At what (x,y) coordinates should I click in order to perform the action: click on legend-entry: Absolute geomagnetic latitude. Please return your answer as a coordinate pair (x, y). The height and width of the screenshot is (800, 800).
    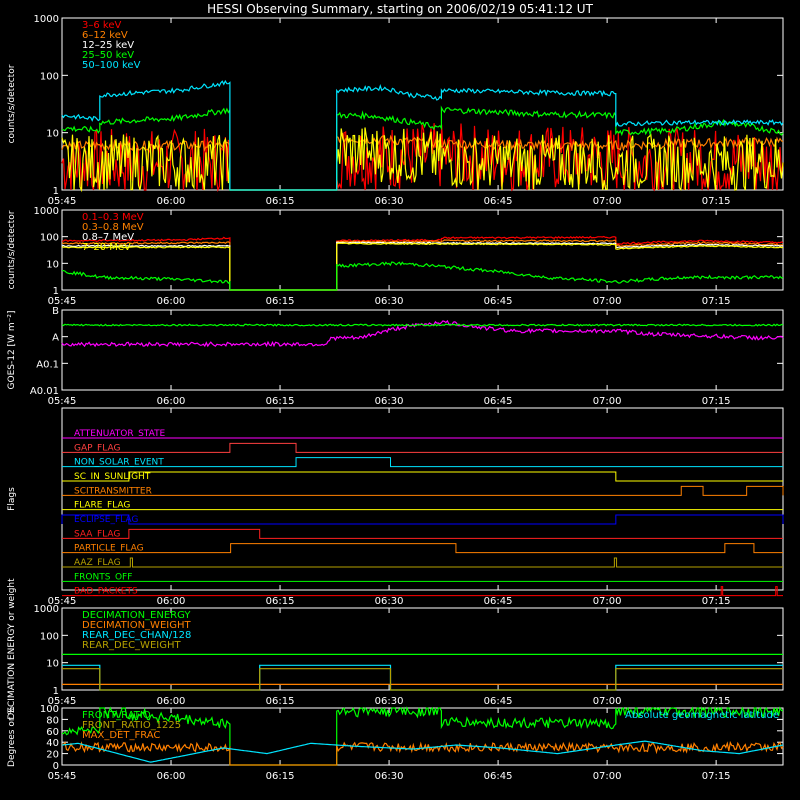
    Looking at the image, I should click on (702, 715).